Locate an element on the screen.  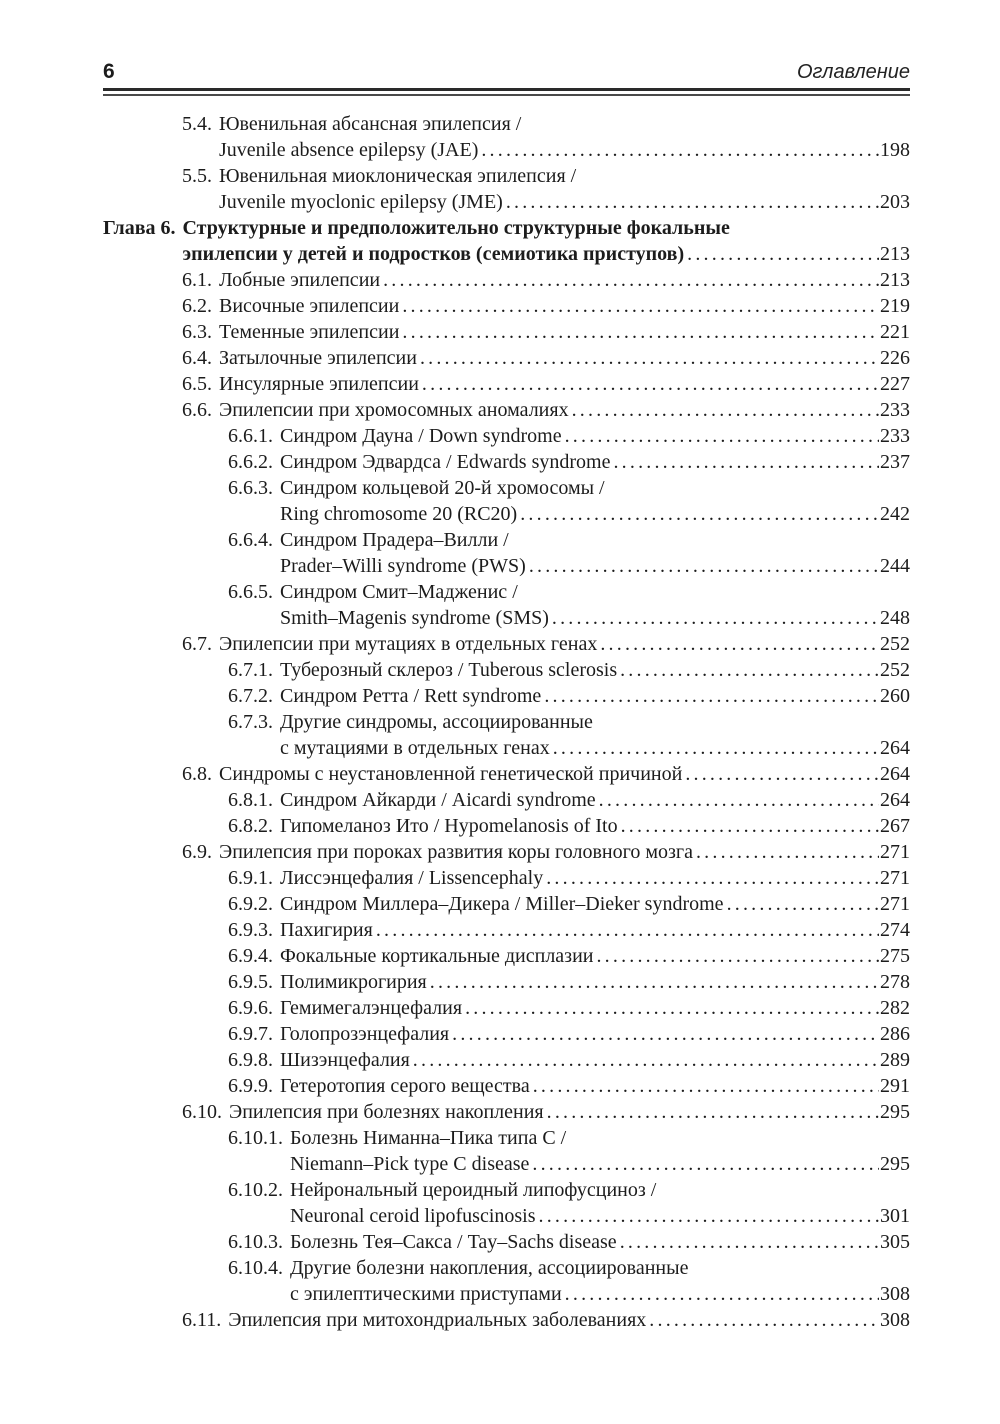
toc-page-ref: 213 is located at coordinates (895, 280).